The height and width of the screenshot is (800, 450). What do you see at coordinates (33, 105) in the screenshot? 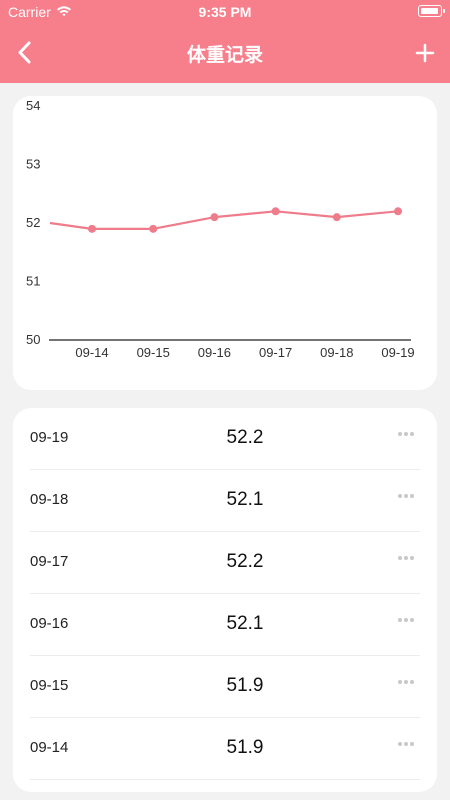
I see `y-tick-label: 54` at bounding box center [33, 105].